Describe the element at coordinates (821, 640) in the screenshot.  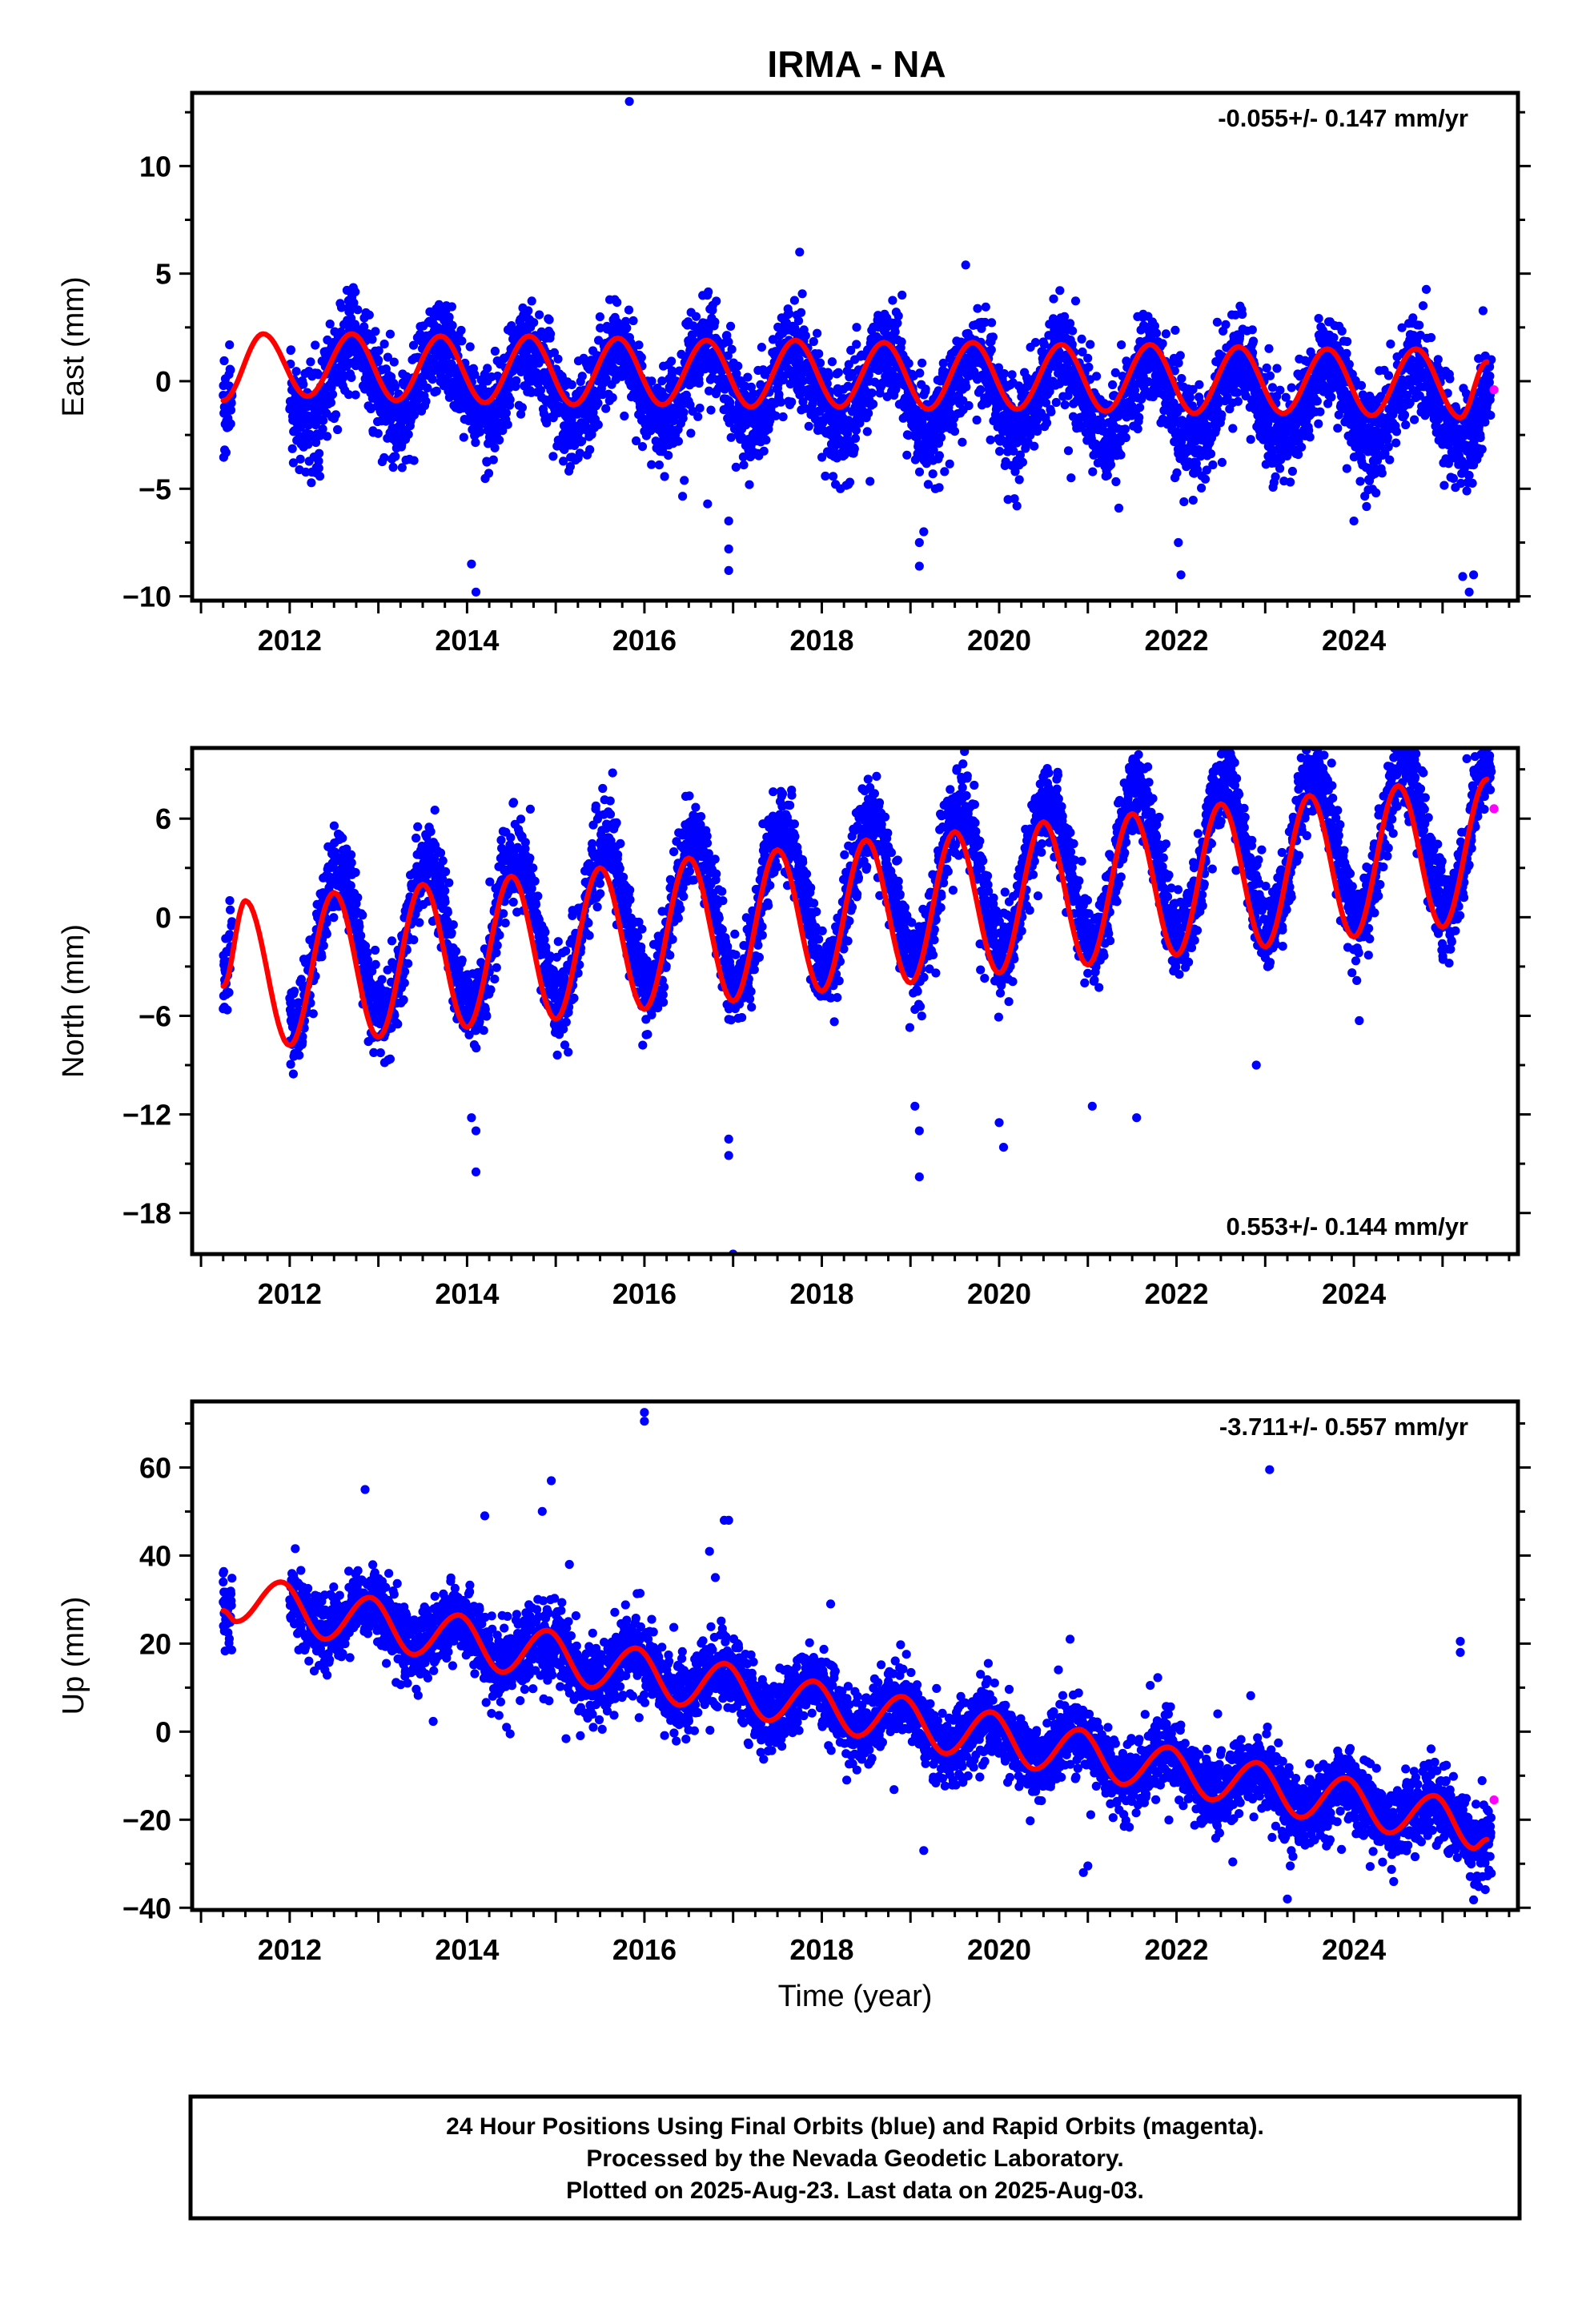
I see `x-tick-label: 2018` at that location.